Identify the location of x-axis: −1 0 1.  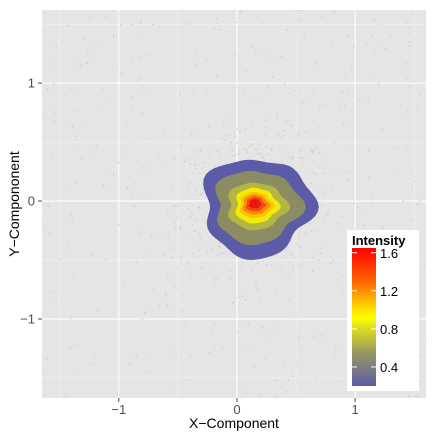
(235, 407).